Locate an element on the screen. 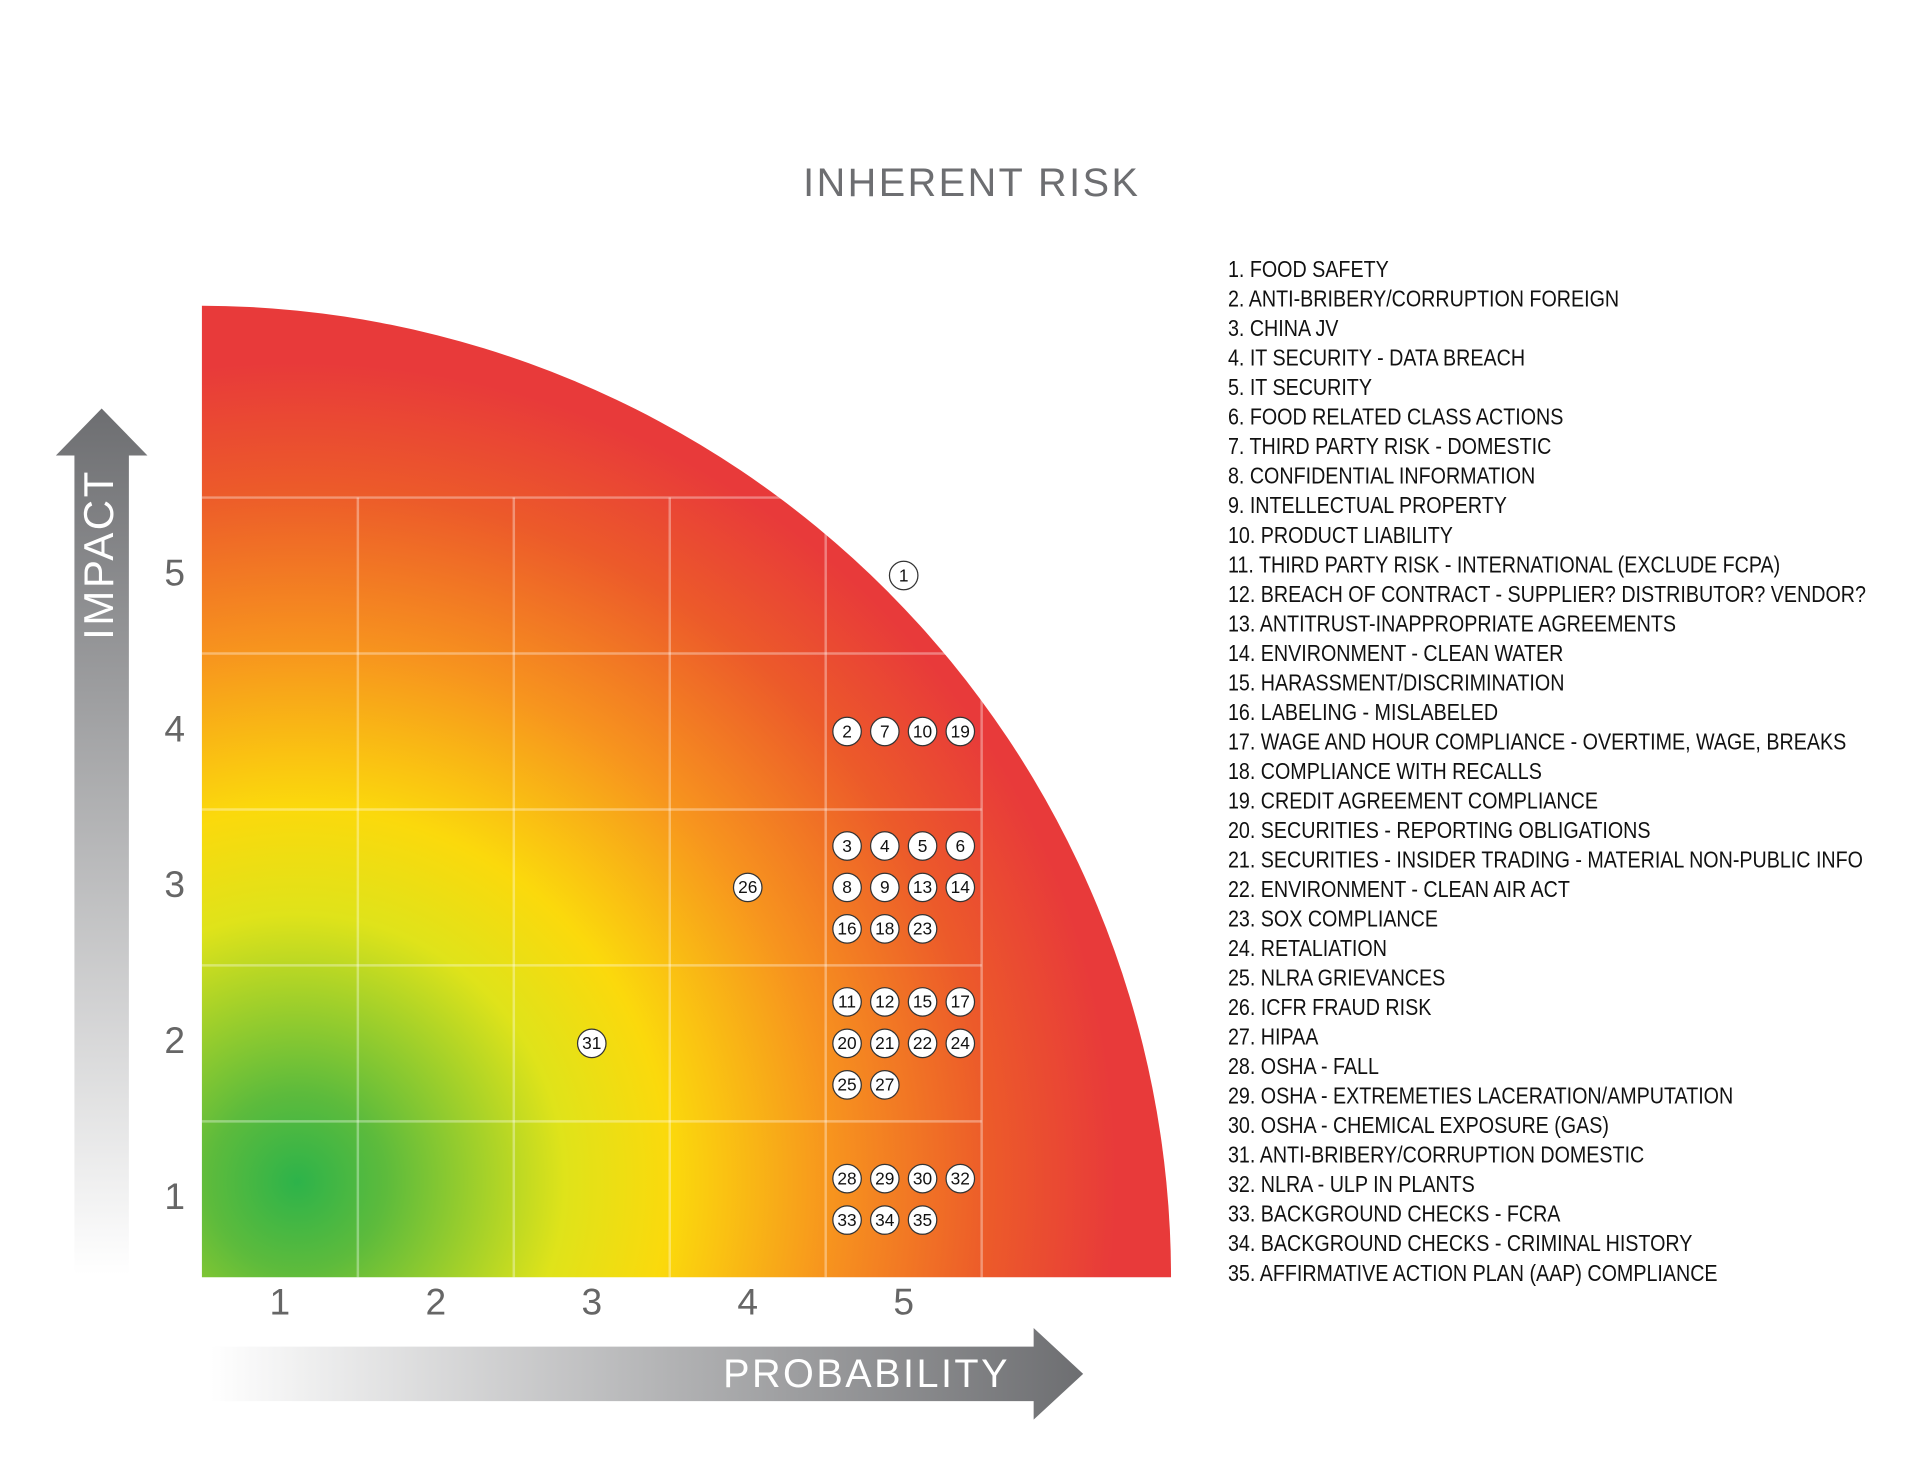 This screenshot has height=1484, width=1920. marker-label: 25 is located at coordinates (846, 1085).